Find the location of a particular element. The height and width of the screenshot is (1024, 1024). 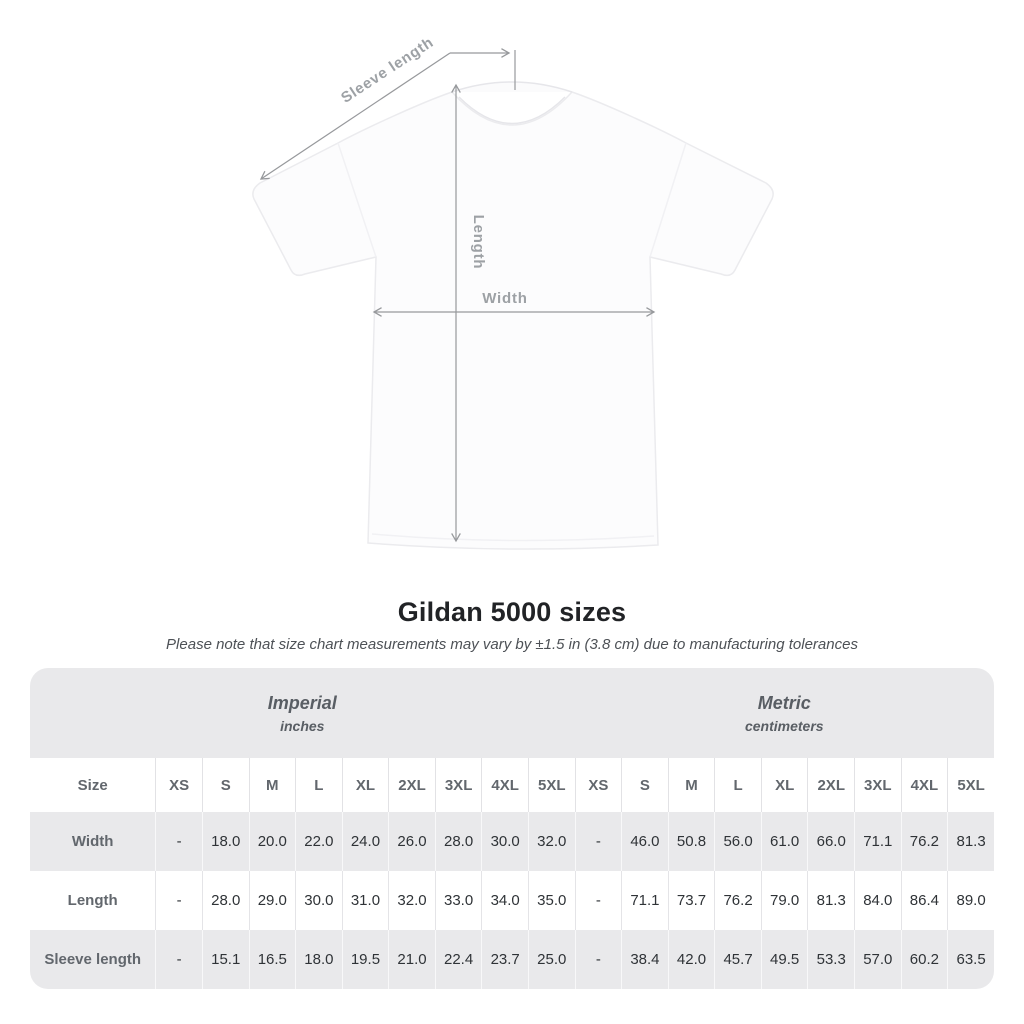

table-cell: 56.0 is located at coordinates (737, 841).